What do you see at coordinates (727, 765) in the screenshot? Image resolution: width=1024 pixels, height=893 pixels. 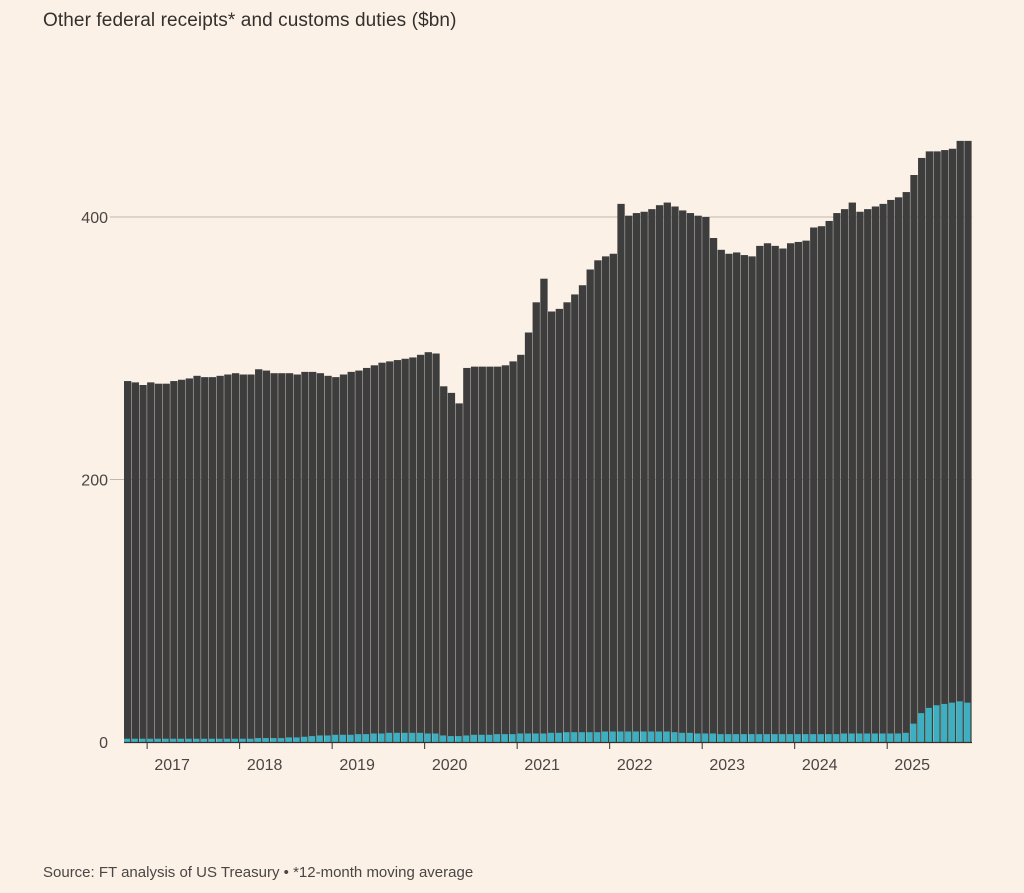 I see `x-tick-label: 2023` at bounding box center [727, 765].